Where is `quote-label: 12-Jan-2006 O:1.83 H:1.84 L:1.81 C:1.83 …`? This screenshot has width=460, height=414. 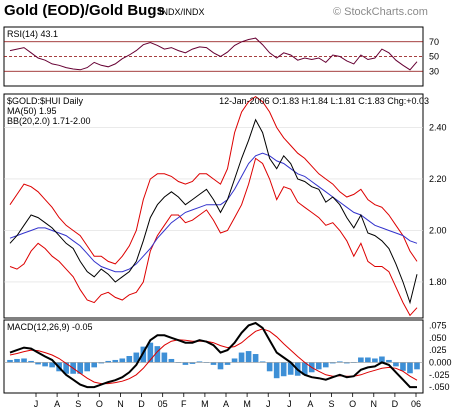
quote-label: 12-Jan-2006 O:1.83 H:1.84 L:1.81 C:1.83 … is located at coordinates (324, 101).